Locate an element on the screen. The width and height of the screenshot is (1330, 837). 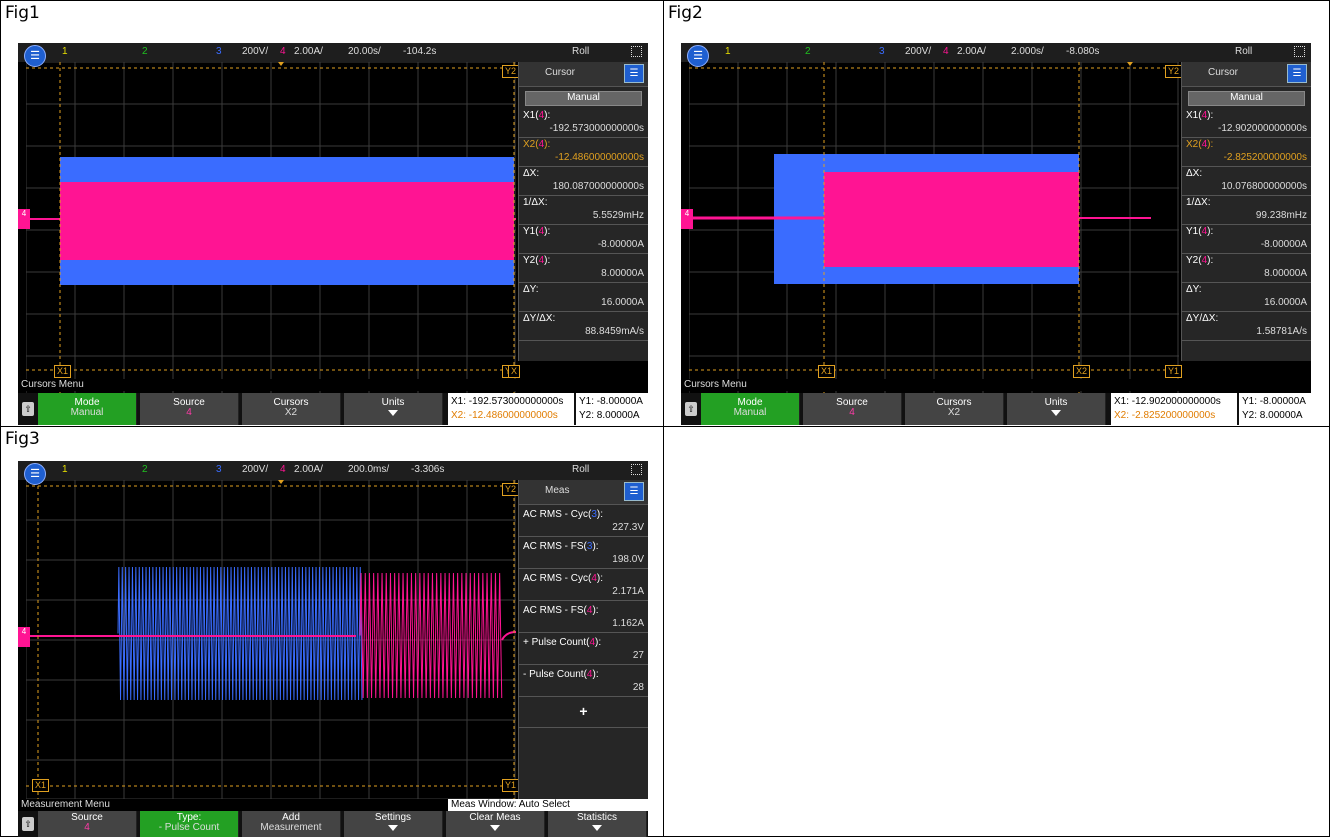
cursor-x2-label: X2 is located at coordinates (1082, 371).